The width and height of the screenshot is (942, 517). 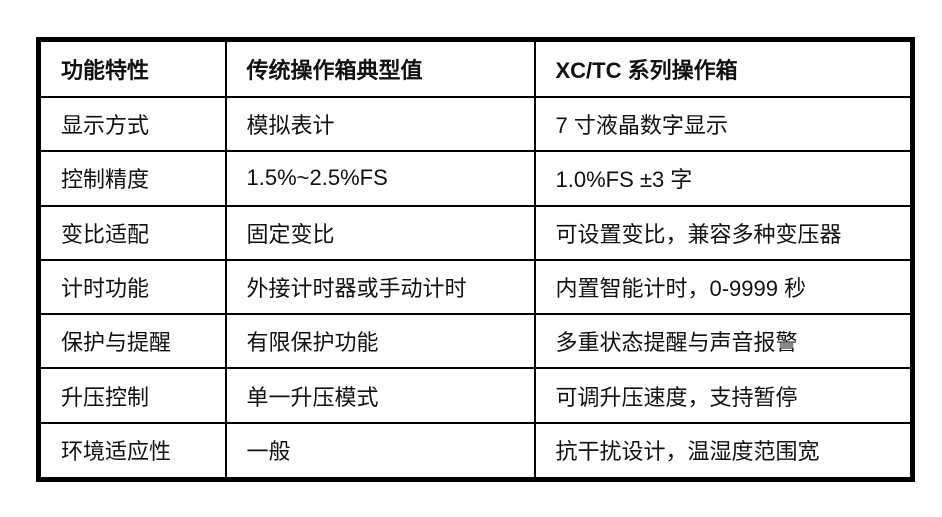 I want to click on traditional-cell: 固定变比, so click(x=380, y=232).